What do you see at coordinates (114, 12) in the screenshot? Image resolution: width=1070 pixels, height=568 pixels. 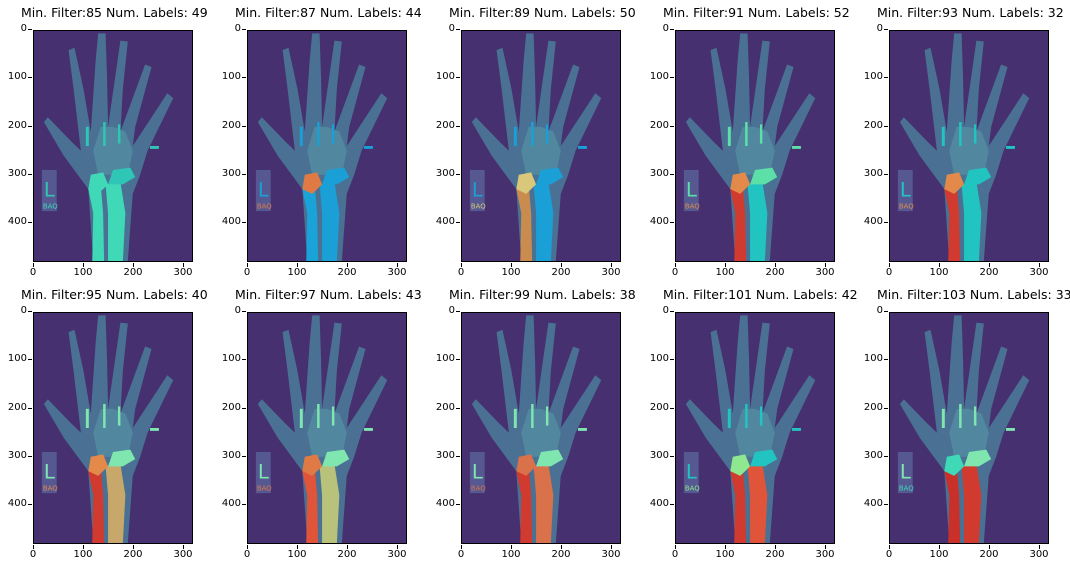 I see `panel-title: Min. Filter:85 Num. Labels: 49` at bounding box center [114, 12].